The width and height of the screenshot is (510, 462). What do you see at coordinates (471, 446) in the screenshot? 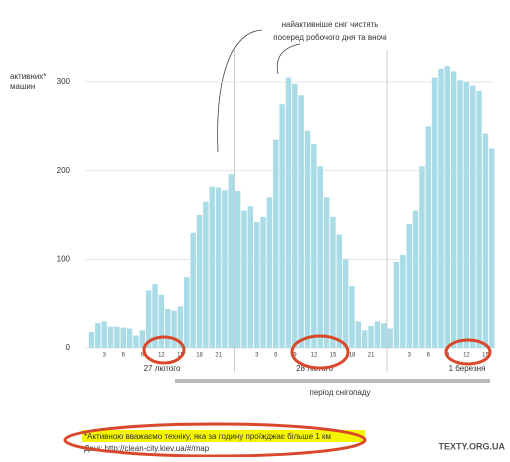
I see `brand: TEXTY.ORG.UA` at bounding box center [471, 446].